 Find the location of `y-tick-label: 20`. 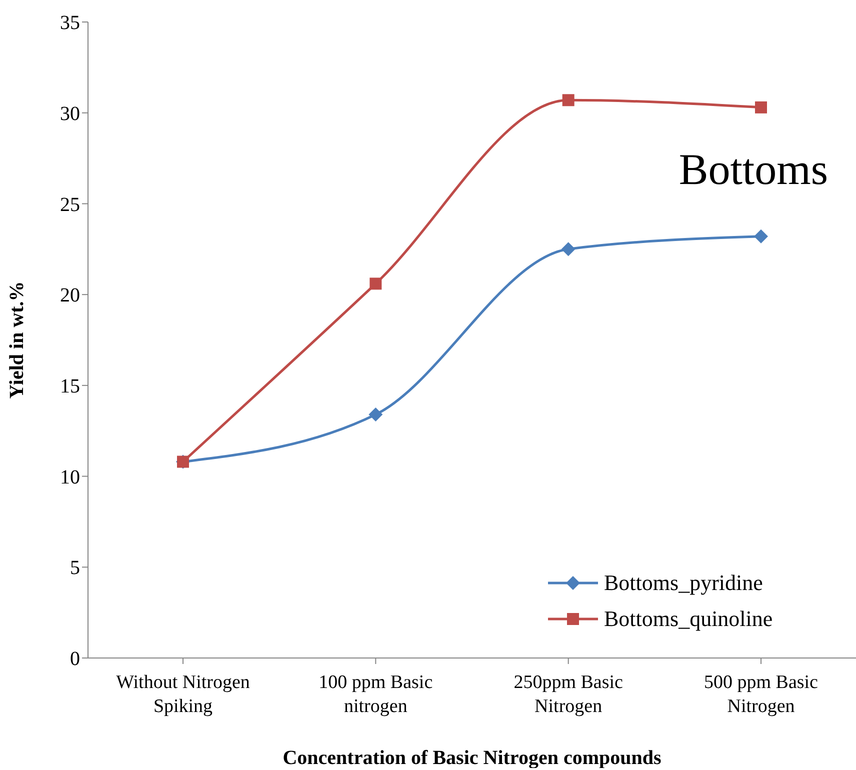

y-tick-label: 20 is located at coordinates (70, 295).